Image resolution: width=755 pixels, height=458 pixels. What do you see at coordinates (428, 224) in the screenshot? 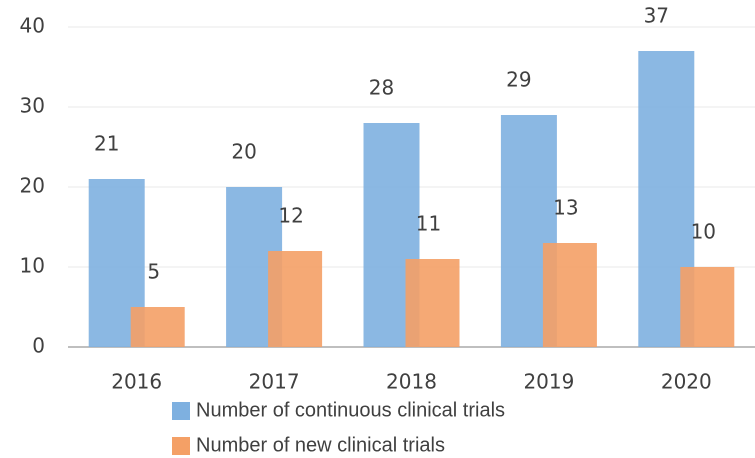
I see `data-label: 11` at bounding box center [428, 224].